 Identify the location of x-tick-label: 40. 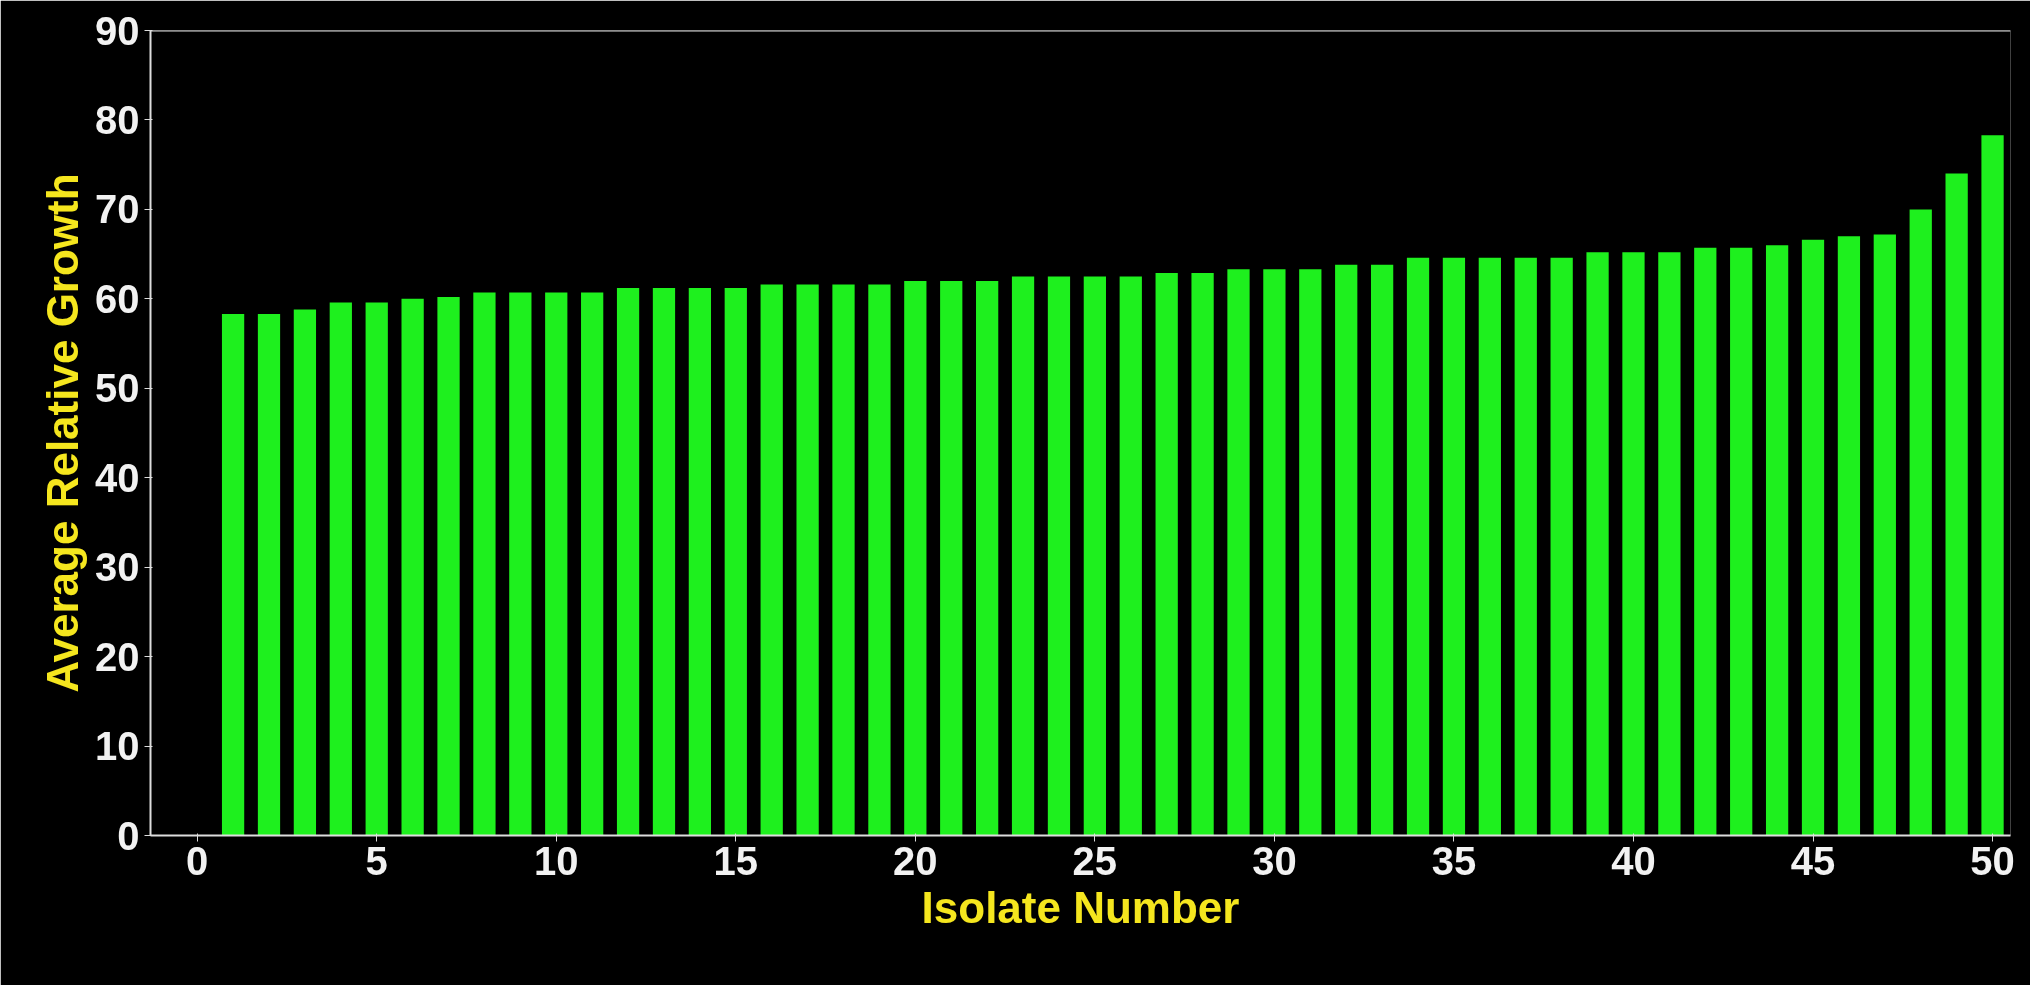
(1633, 860).